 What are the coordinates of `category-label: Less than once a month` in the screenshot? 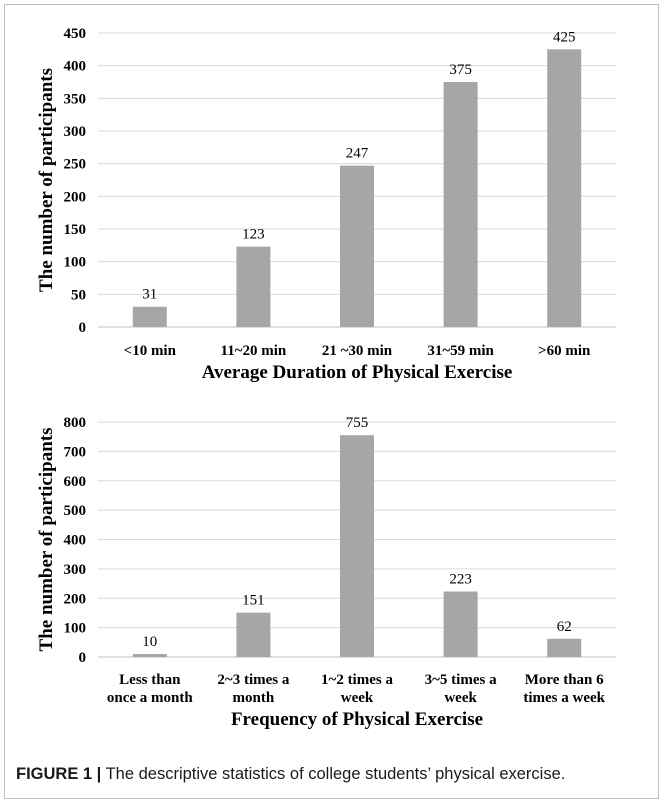 It's located at (150, 689).